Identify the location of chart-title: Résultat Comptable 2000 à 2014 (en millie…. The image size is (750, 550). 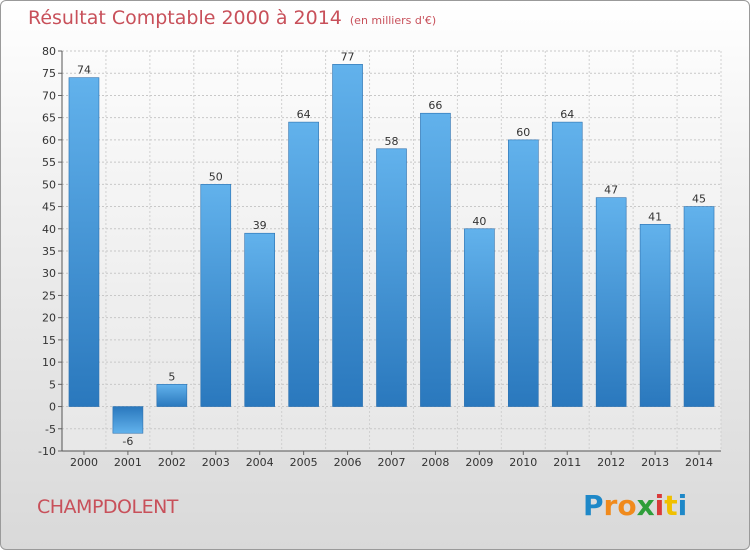
(232, 18).